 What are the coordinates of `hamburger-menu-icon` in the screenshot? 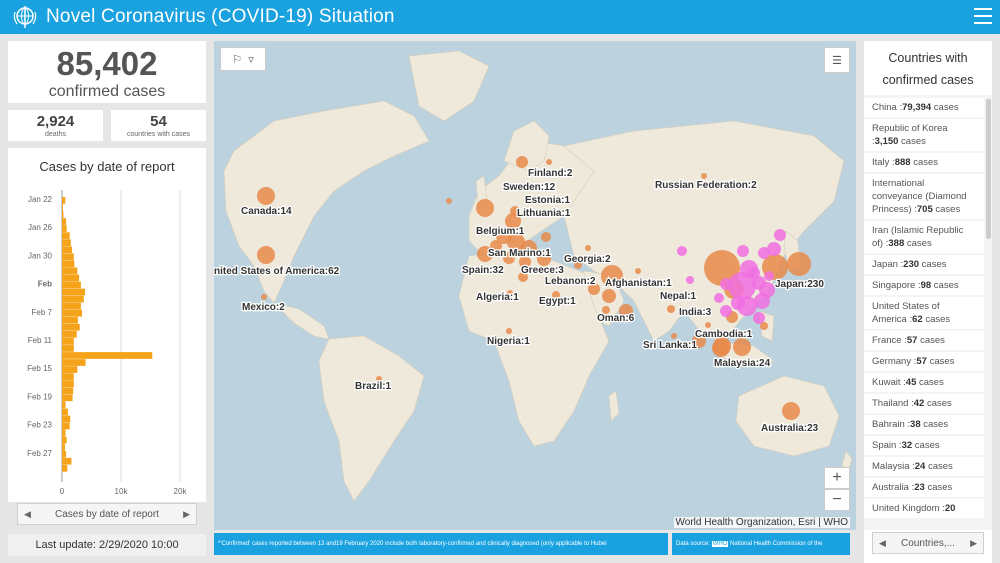 It's located at (983, 16).